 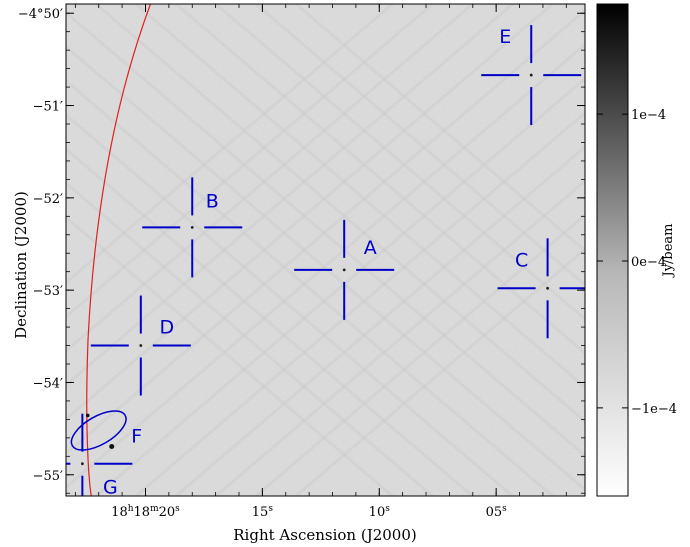 I want to click on source-marker-a: A, so click(x=344, y=269).